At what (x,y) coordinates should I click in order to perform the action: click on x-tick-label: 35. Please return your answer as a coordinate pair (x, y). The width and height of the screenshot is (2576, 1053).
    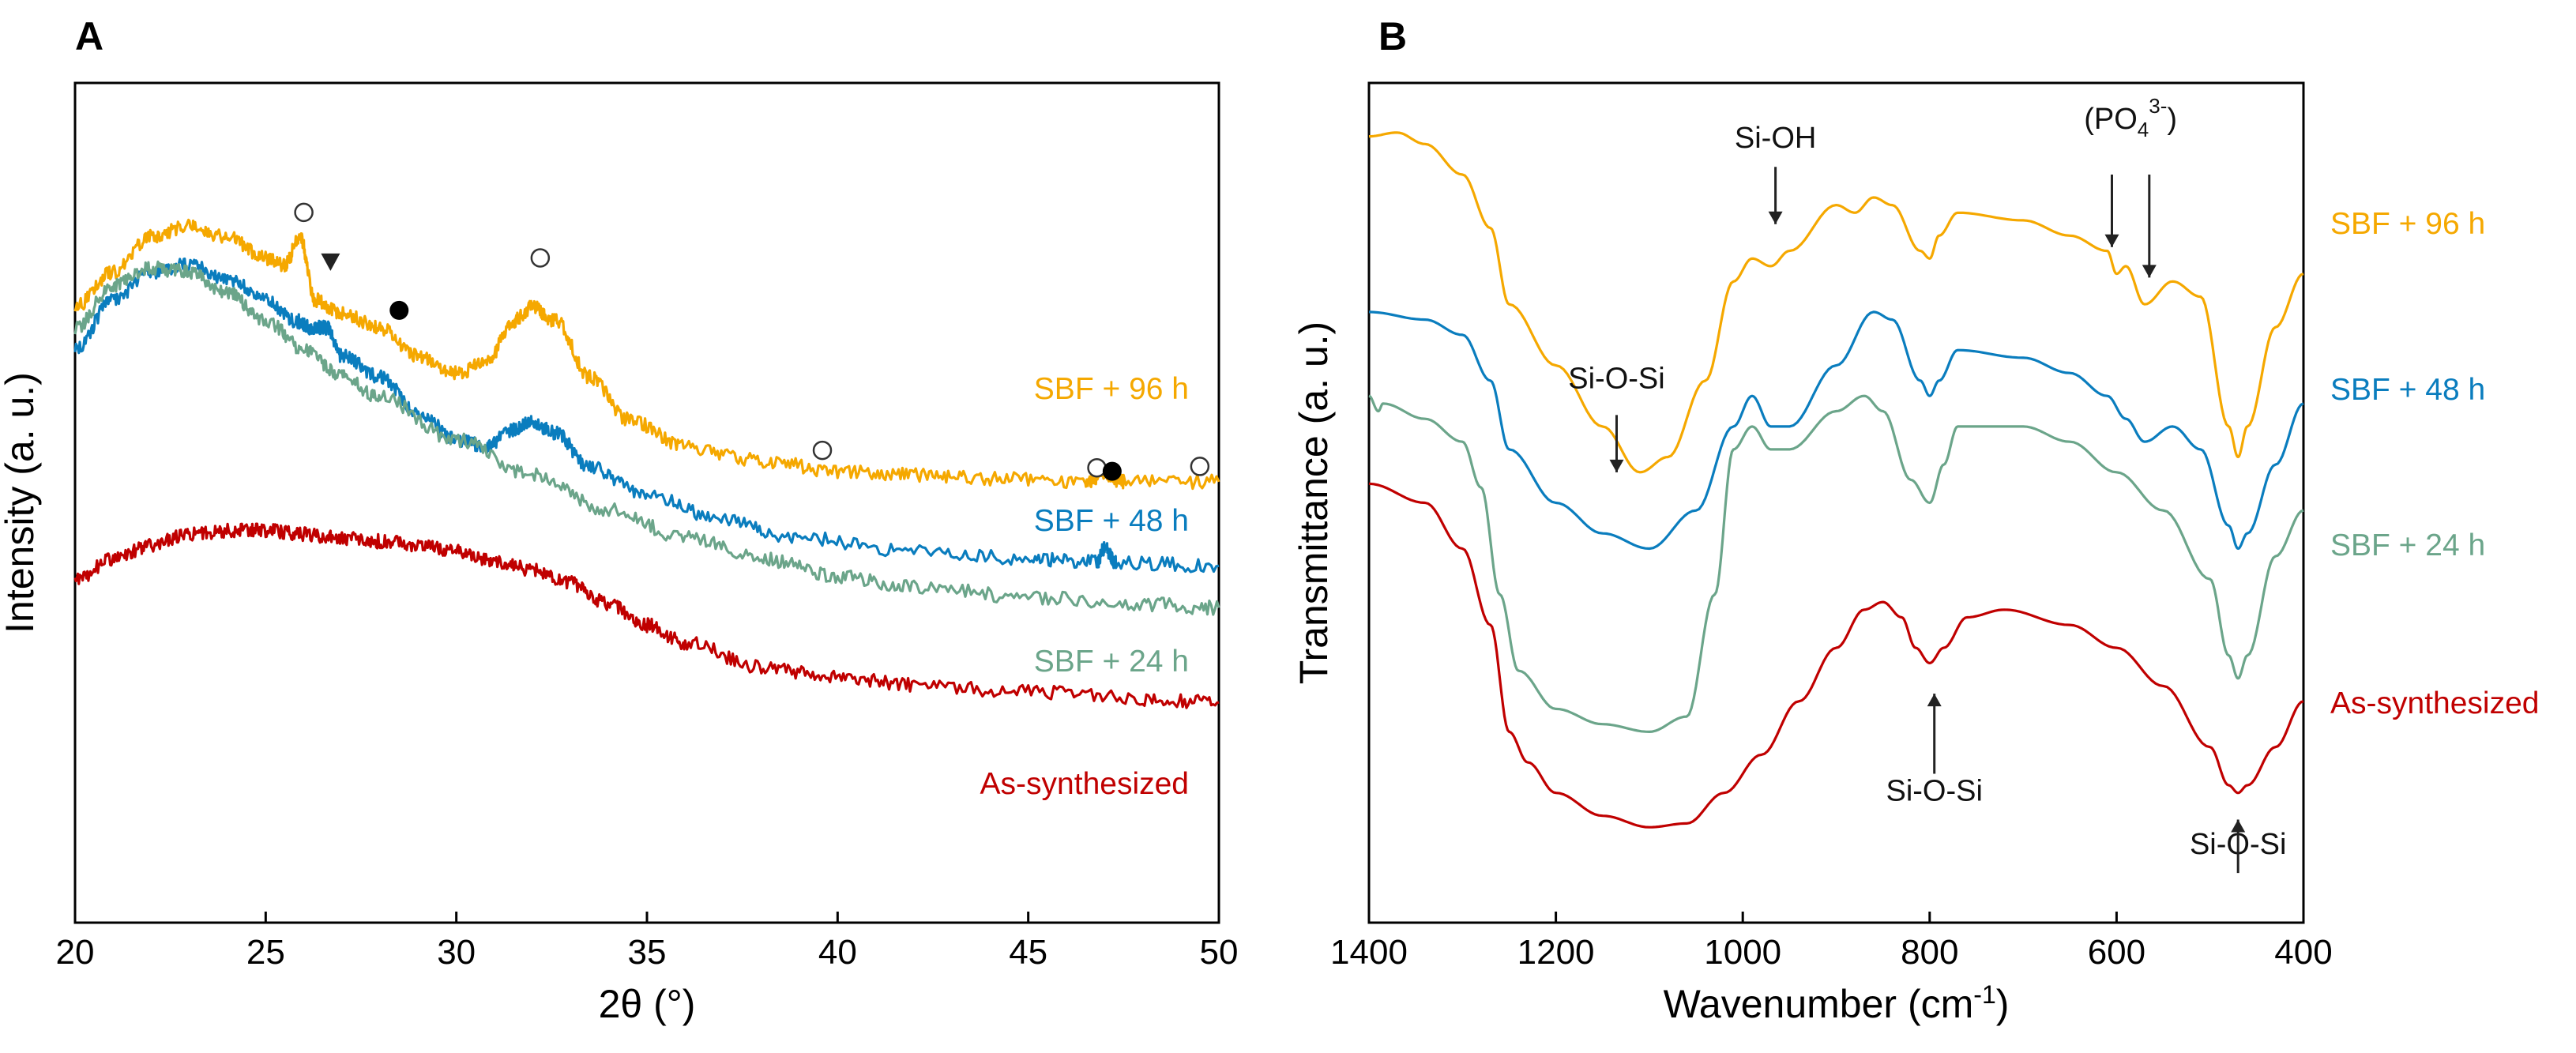
    Looking at the image, I should click on (647, 952).